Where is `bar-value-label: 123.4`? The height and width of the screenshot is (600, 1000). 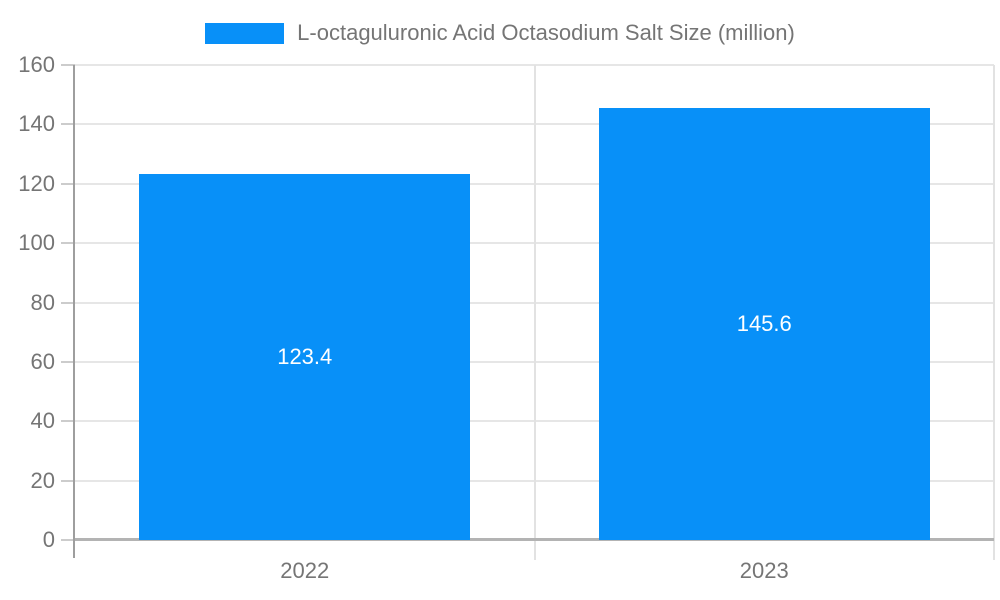 bar-value-label: 123.4 is located at coordinates (305, 356).